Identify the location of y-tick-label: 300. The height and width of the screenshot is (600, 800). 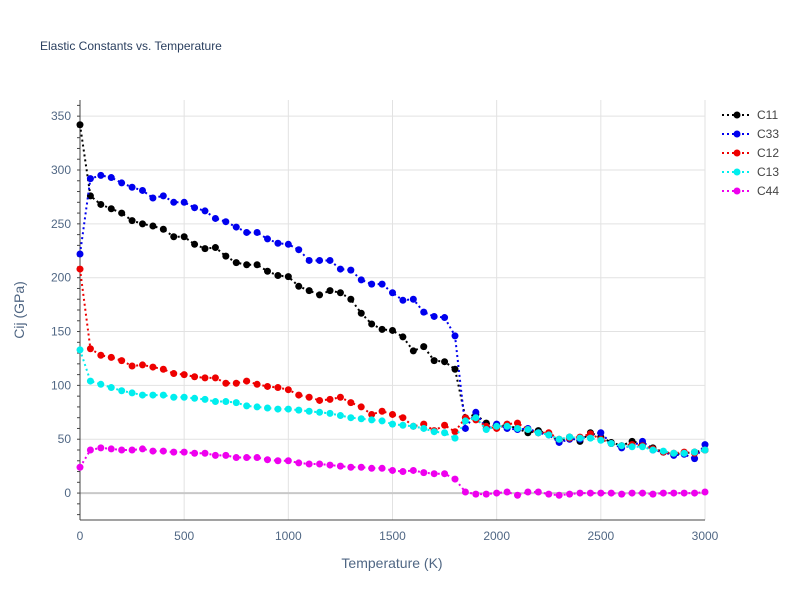
(61, 170).